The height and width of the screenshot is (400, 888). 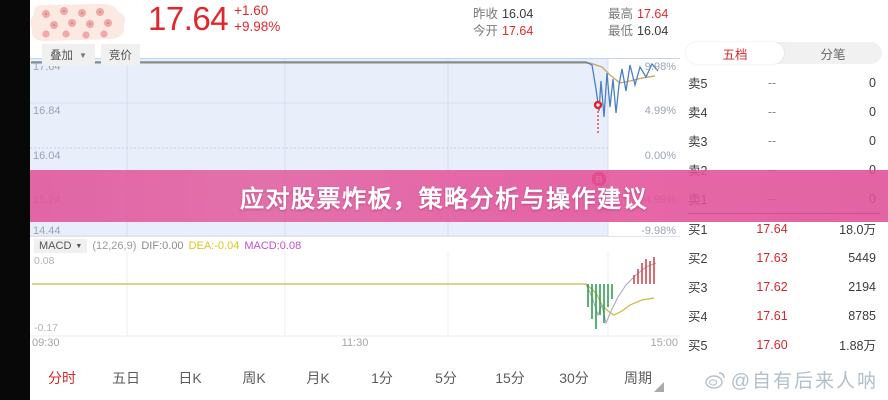 What do you see at coordinates (735, 53) in the screenshot?
I see `tab-five-levels: 五档` at bounding box center [735, 53].